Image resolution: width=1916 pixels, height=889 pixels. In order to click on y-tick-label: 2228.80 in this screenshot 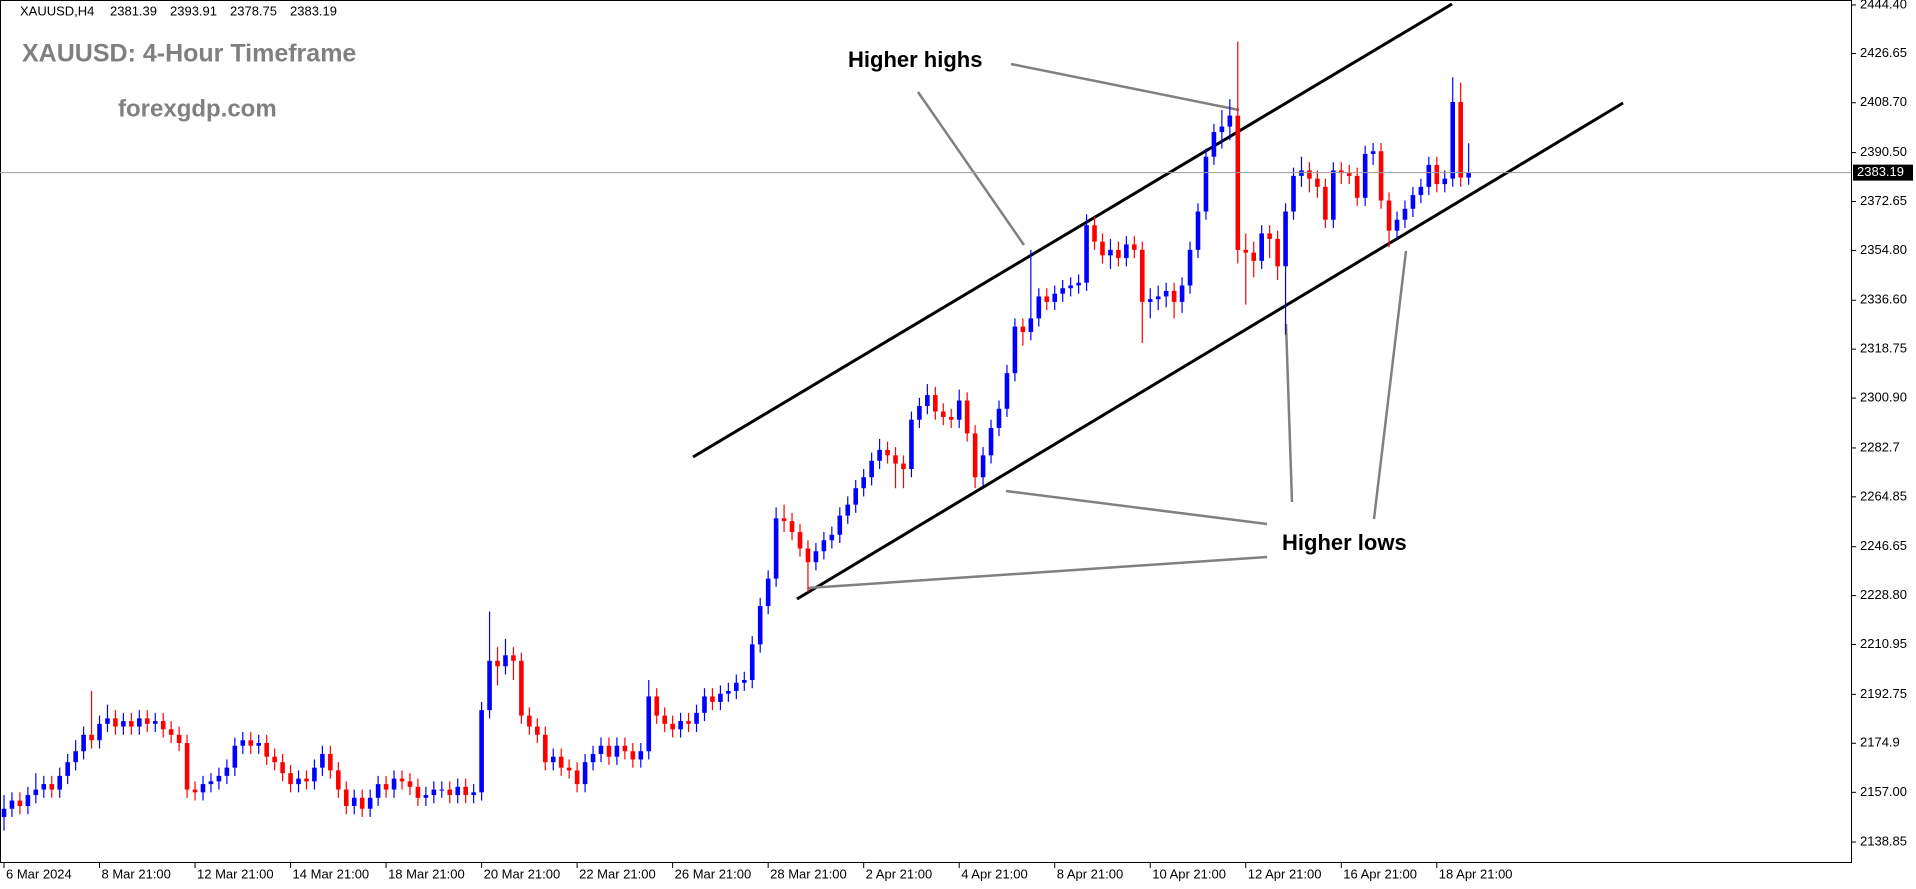, I will do `click(1883, 594)`.